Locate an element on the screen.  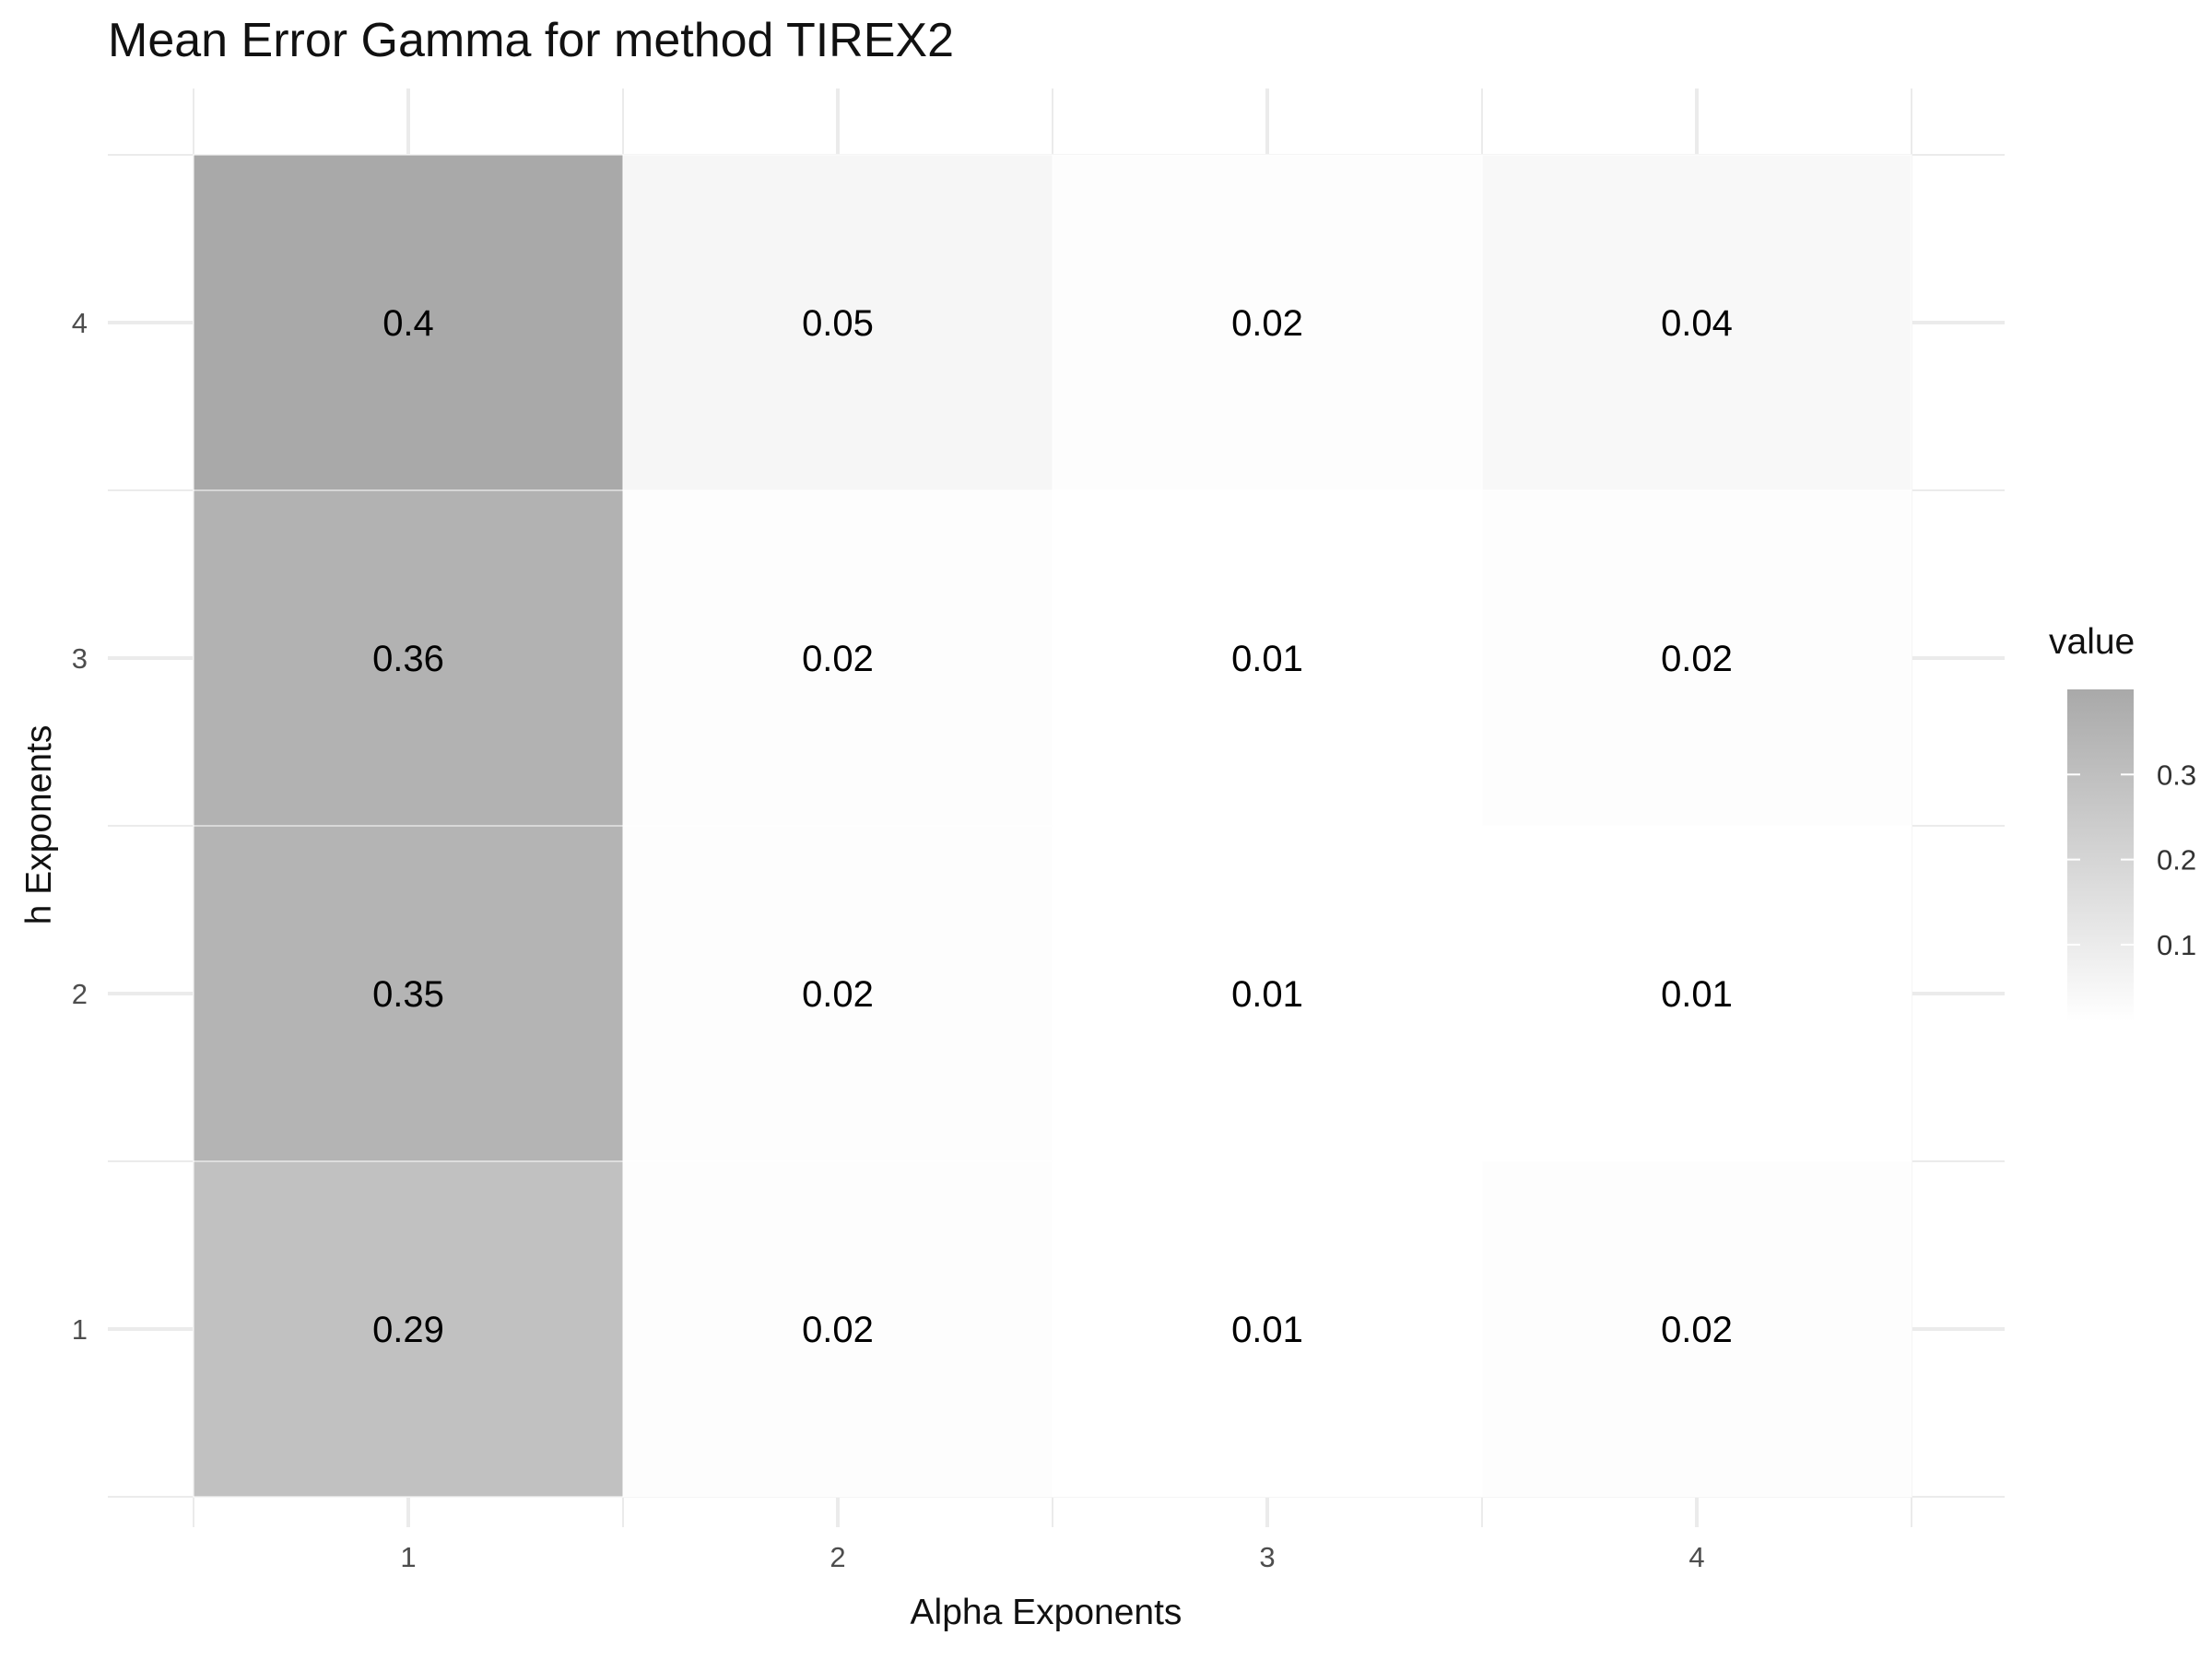
legend-title: value is located at coordinates (2092, 642).